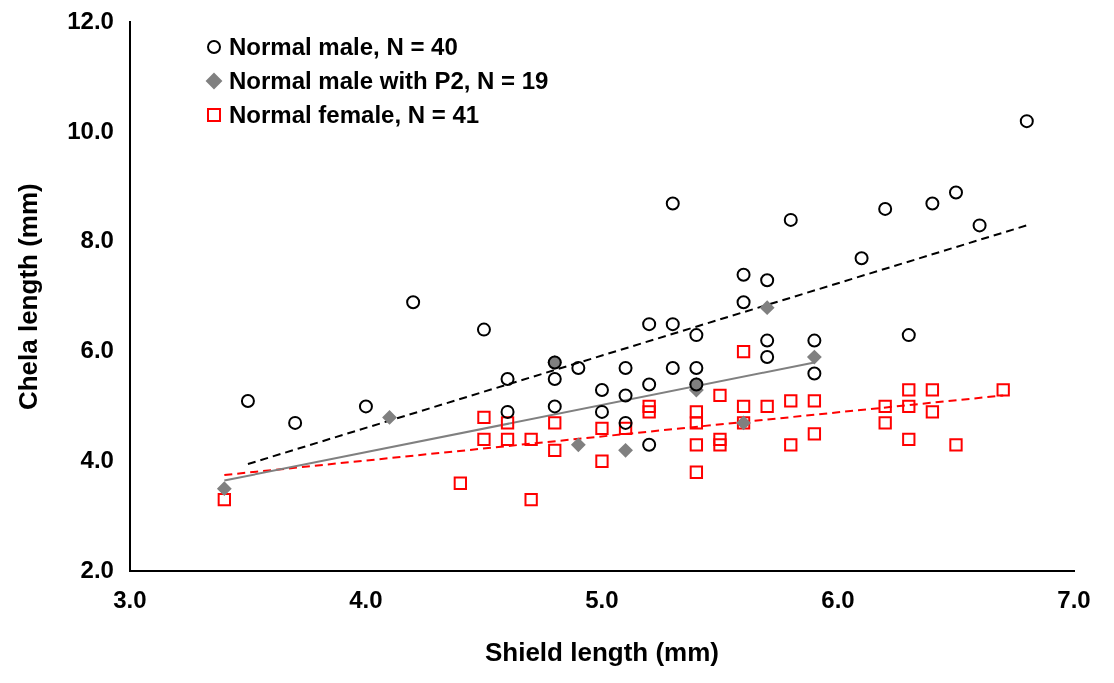 The image size is (1114, 683). Describe the element at coordinates (27, 297) in the screenshot. I see `y-axis-title: Chela length (mm)` at that location.